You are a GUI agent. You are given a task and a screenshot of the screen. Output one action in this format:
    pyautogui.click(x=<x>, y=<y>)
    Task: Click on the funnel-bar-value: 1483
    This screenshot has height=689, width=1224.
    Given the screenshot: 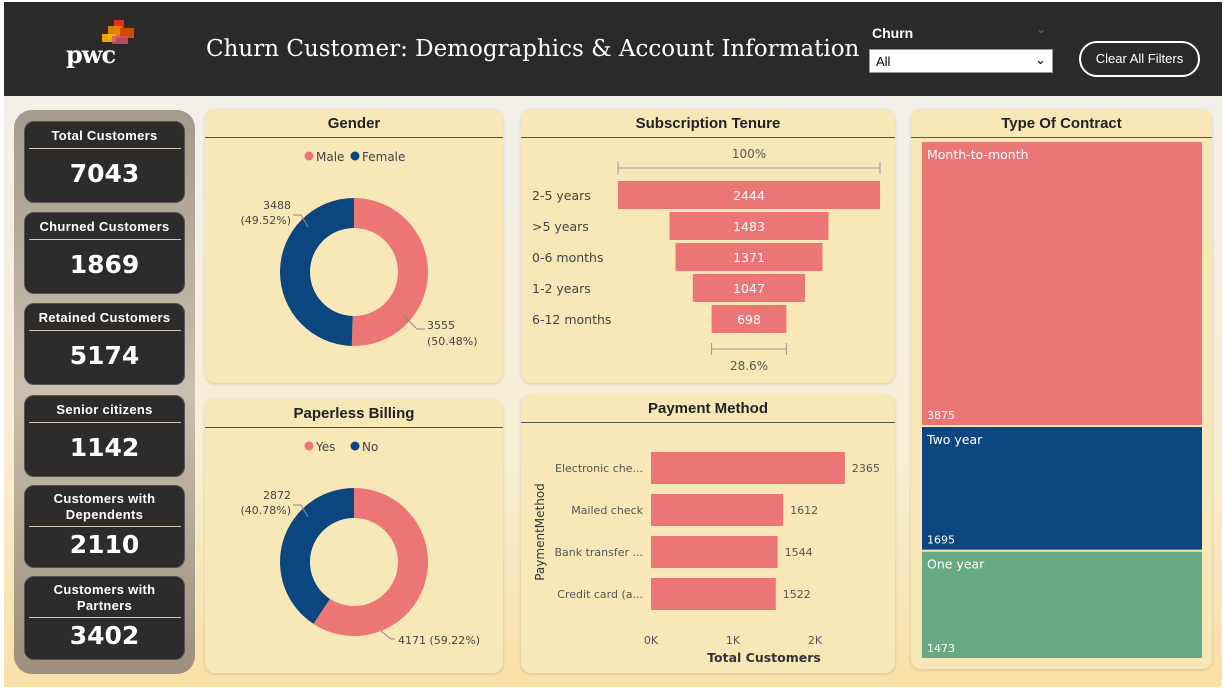 What is the action you would take?
    pyautogui.click(x=749, y=226)
    